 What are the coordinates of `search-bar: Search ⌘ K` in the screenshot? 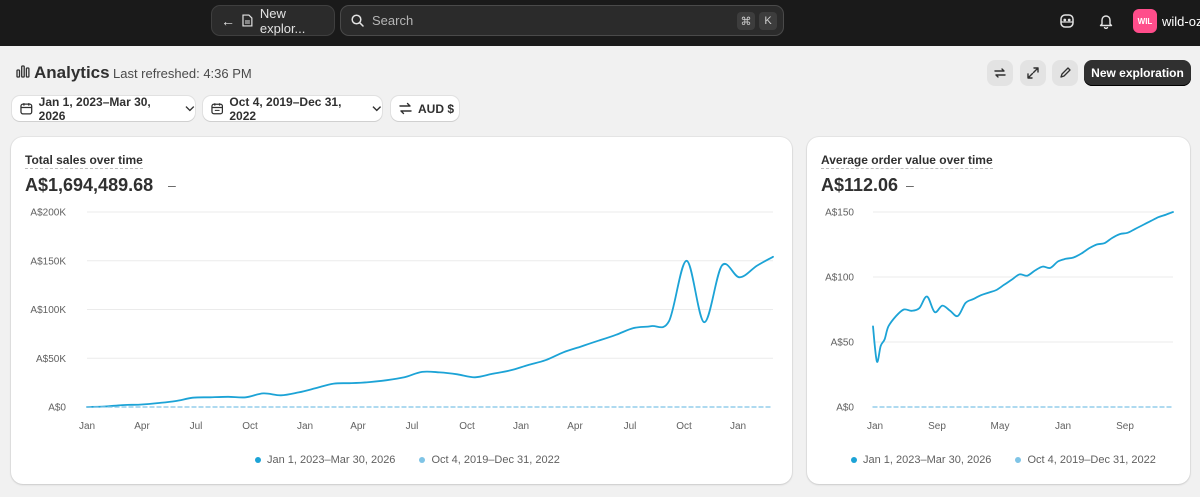 It's located at (562, 20).